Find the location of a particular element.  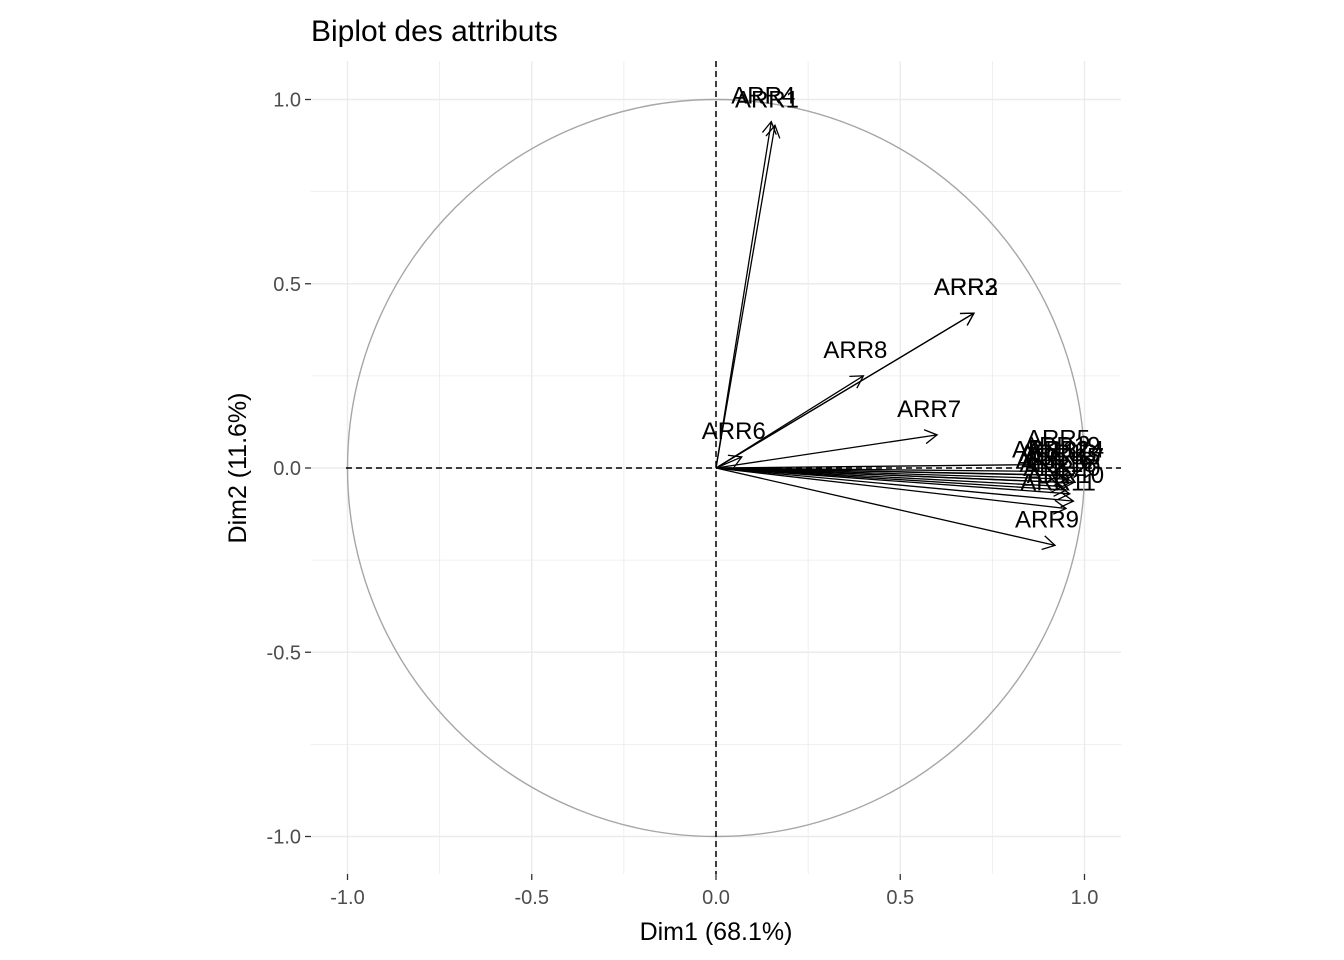

variable-label-arr10: ARR10 is located at coordinates (1065, 475).